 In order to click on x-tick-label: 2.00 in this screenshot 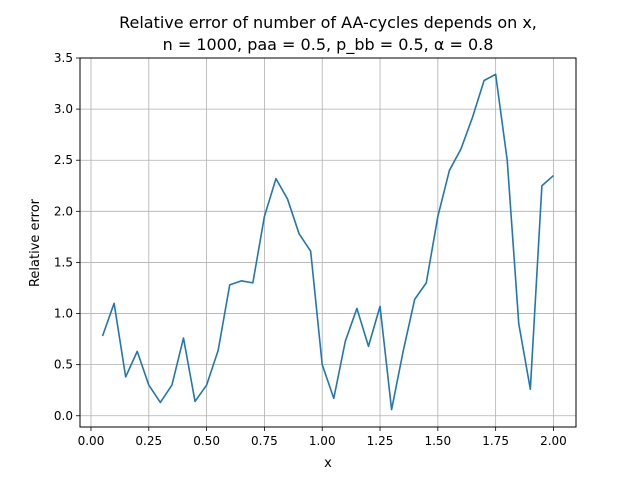, I will do `click(553, 441)`.